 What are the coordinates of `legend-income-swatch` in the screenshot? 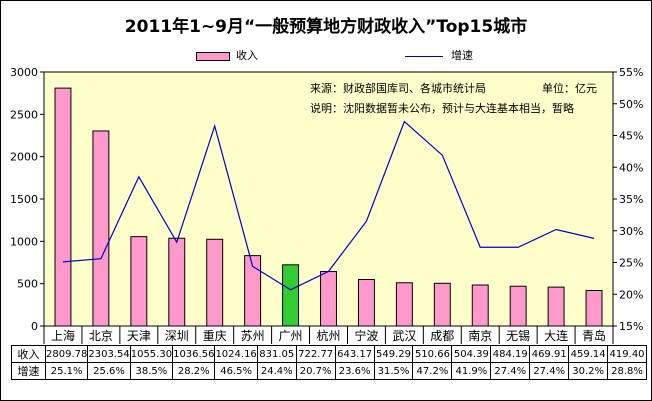 It's located at (213, 56).